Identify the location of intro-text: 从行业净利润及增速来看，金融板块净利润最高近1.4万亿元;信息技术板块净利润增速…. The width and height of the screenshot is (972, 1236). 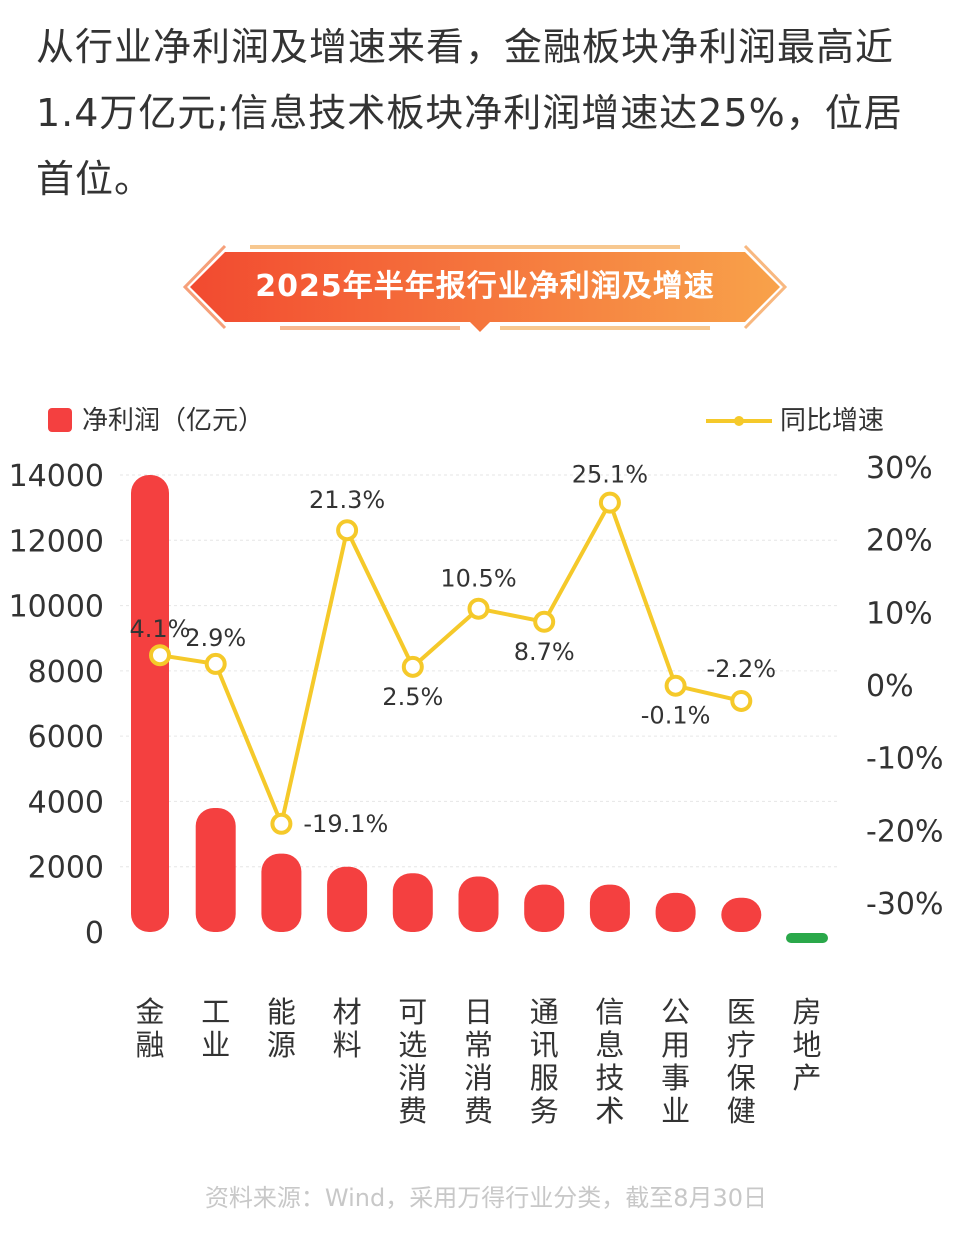
(469, 113).